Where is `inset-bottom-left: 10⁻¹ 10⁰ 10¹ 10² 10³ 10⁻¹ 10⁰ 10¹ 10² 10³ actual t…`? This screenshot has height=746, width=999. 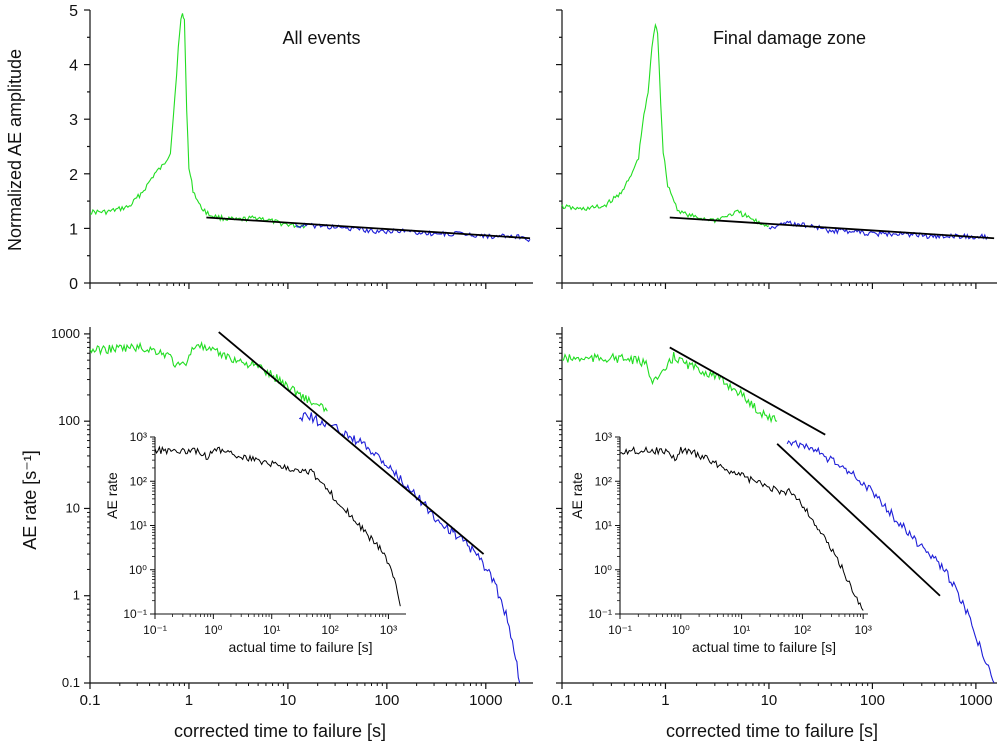
inset-bottom-left: 10⁻¹ 10⁰ 10¹ 10² 10³ 10⁻¹ 10⁰ 10¹ 10² 10³ actual t… is located at coordinates (255, 542).